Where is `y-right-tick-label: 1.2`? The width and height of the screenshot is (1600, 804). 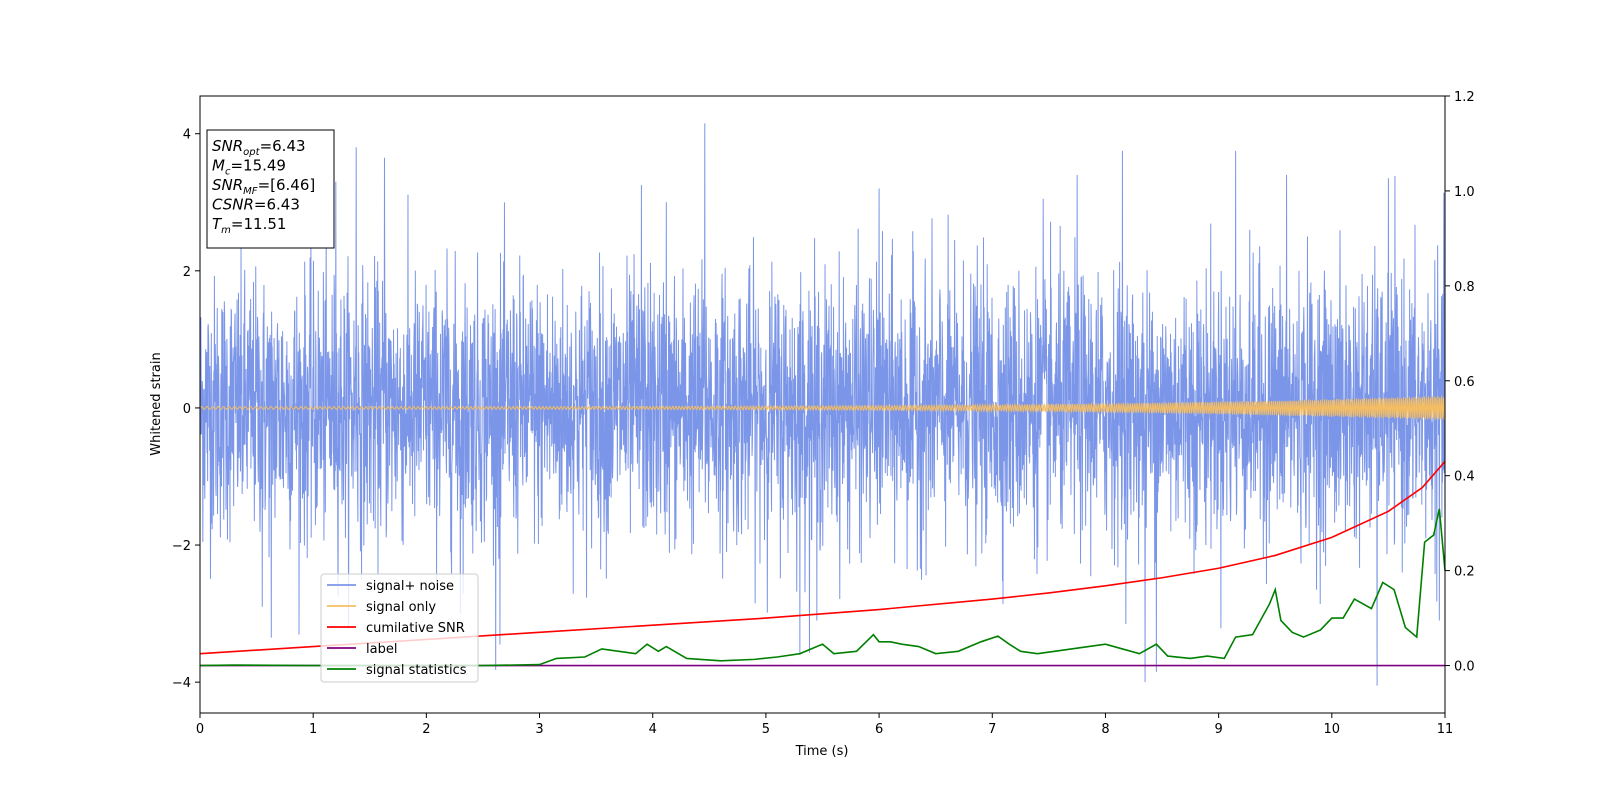 y-right-tick-label: 1.2 is located at coordinates (1464, 97).